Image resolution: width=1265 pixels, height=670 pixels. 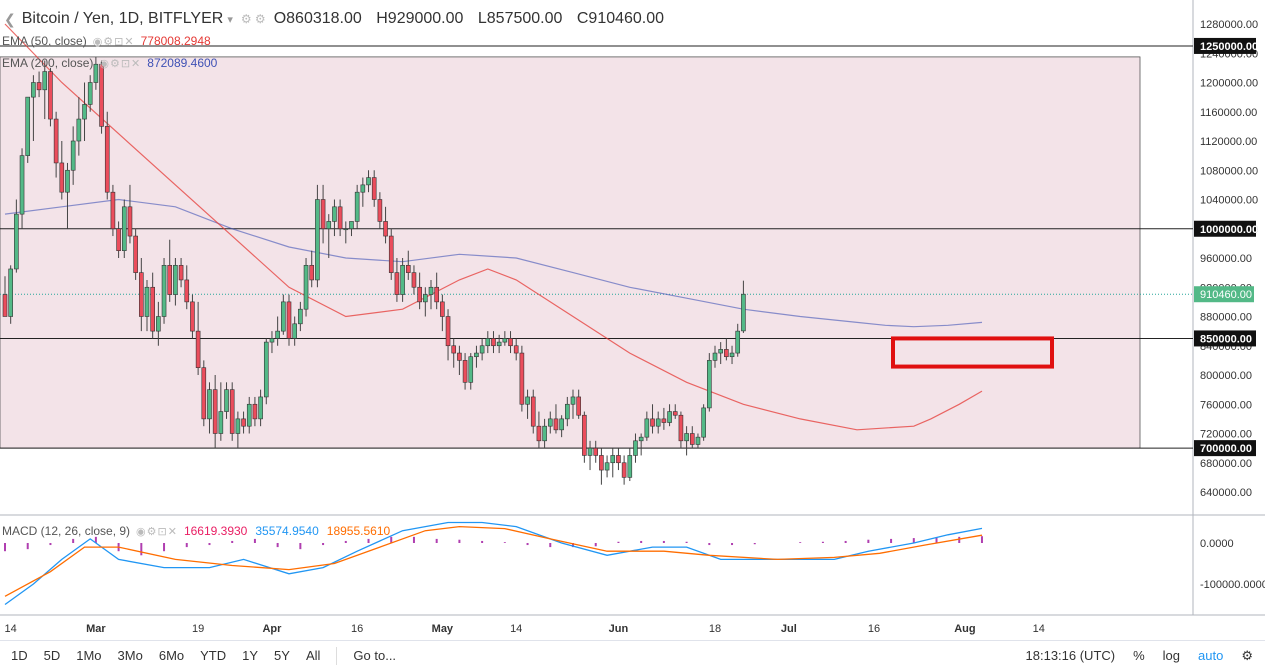 I want to click on range-button-1d: 1D, so click(x=19, y=655).